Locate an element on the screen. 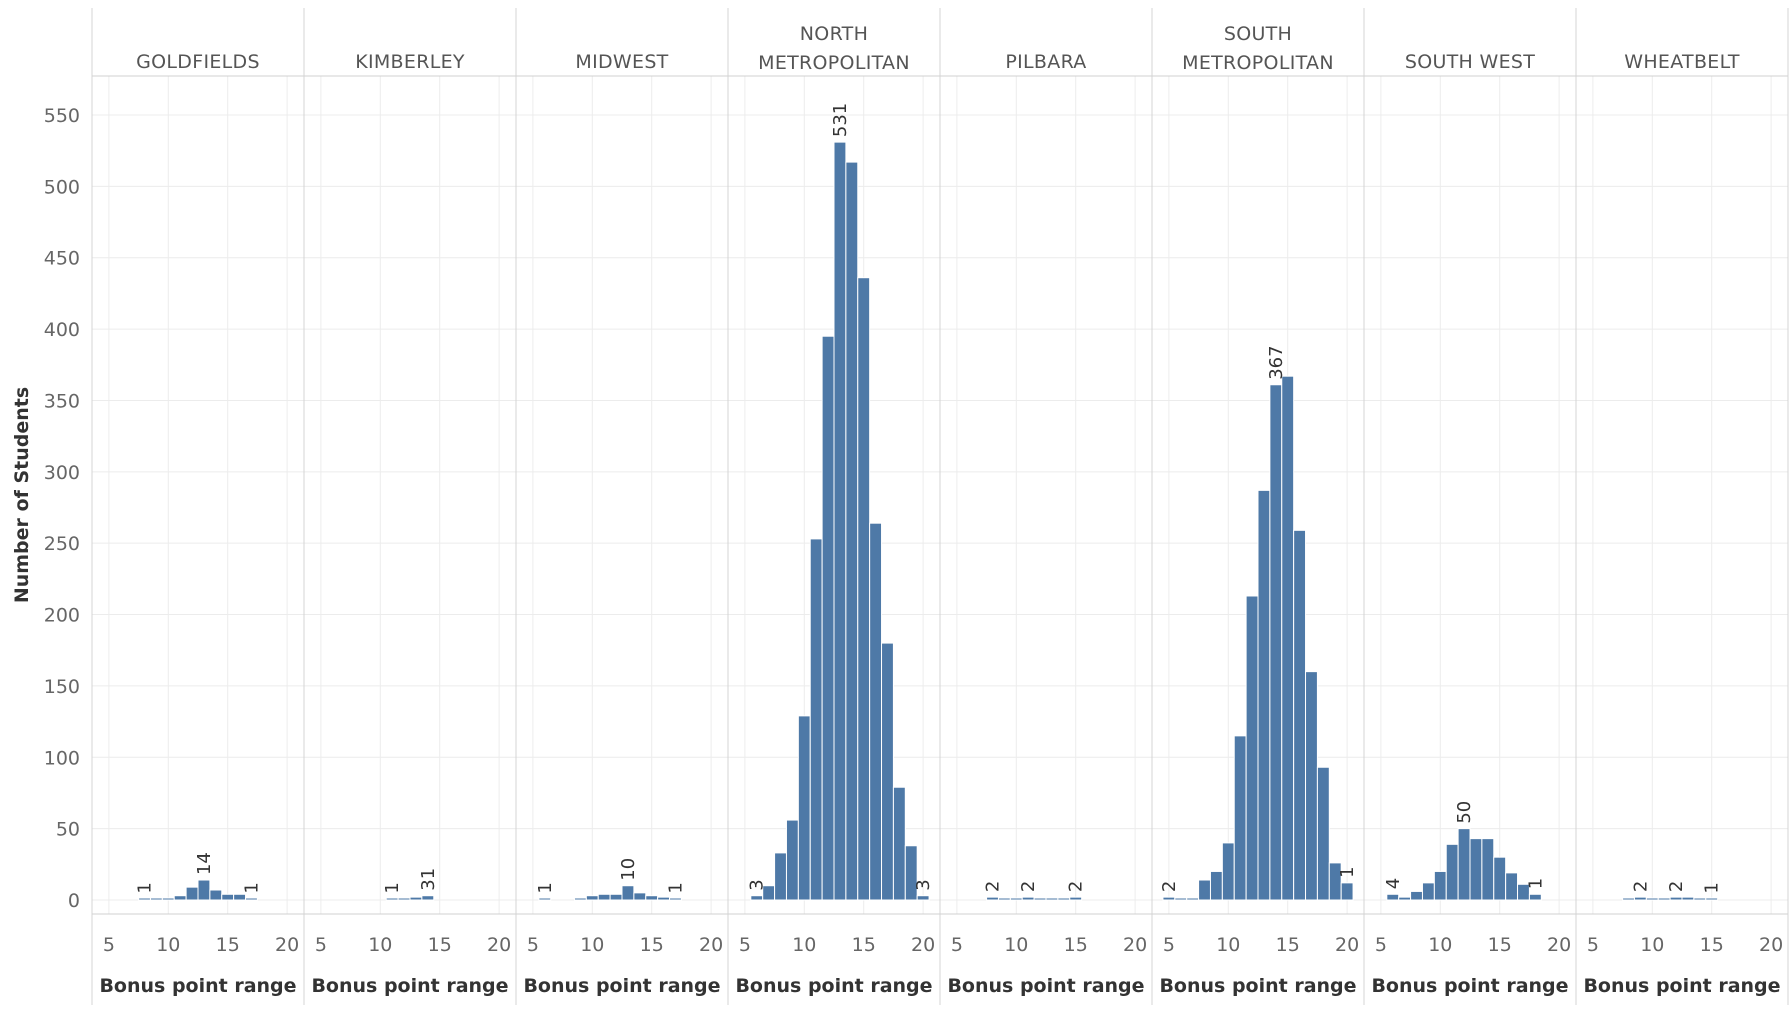 The width and height of the screenshot is (1790, 1013). data-label: 367 is located at coordinates (1276, 362).